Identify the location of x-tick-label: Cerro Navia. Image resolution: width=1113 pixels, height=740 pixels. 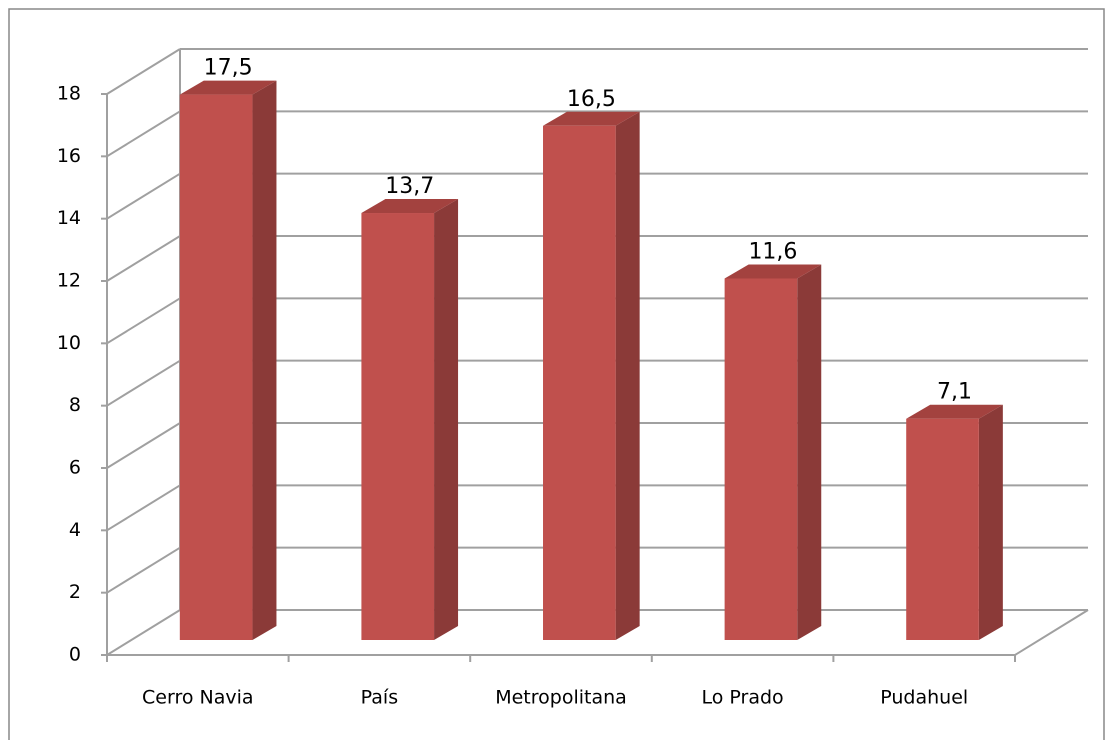
(198, 698).